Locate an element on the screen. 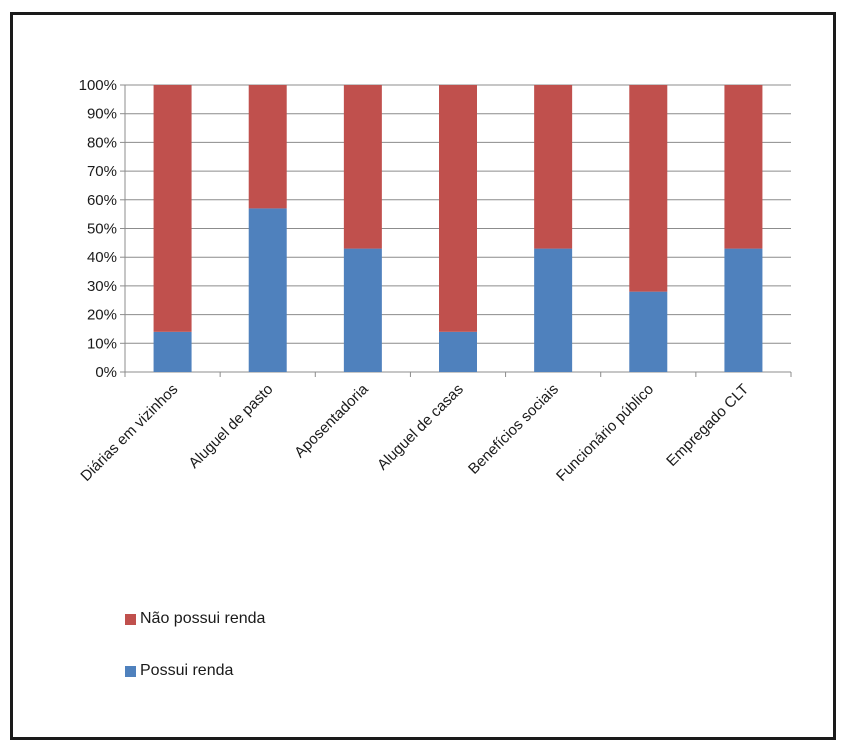 The width and height of the screenshot is (844, 745). y-tick-label: 40% is located at coordinates (102, 257).